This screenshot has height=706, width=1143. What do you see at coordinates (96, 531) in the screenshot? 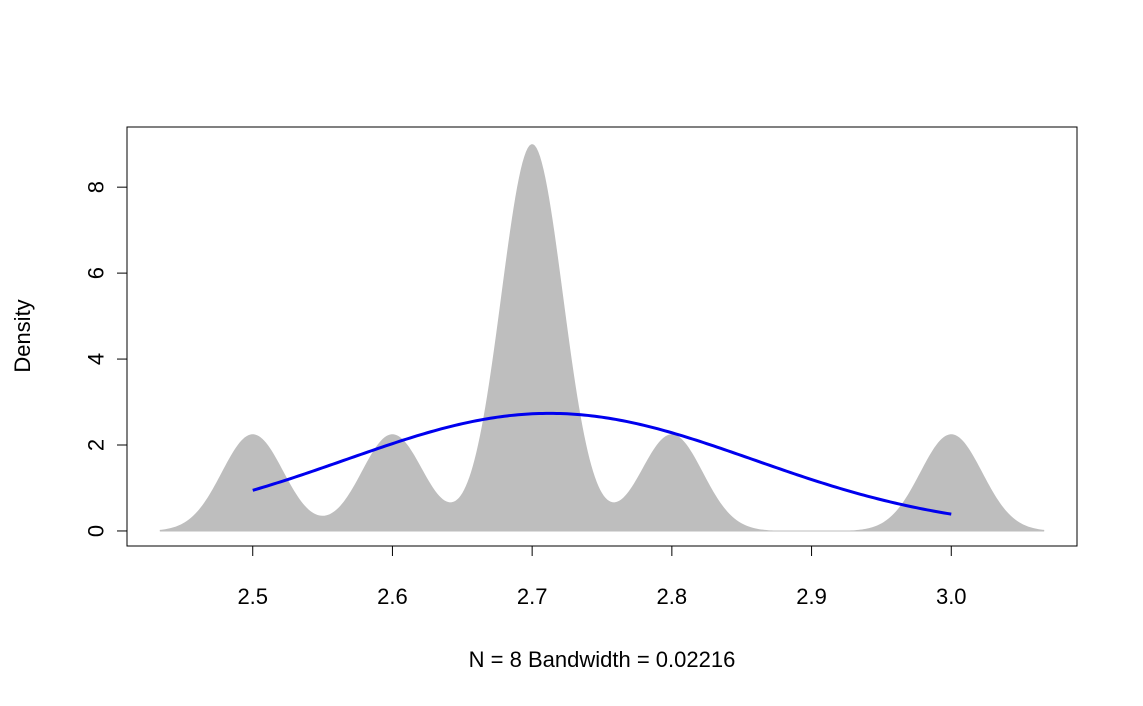
I see `y-tick-label: 0` at bounding box center [96, 531].